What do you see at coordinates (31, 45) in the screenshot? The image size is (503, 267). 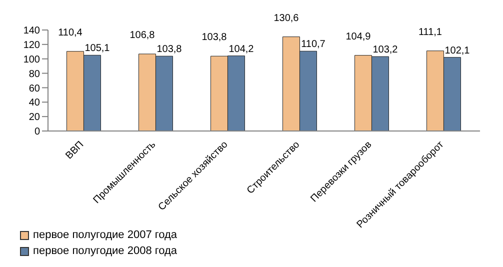 I see `y-tick-label: 120` at bounding box center [31, 45].